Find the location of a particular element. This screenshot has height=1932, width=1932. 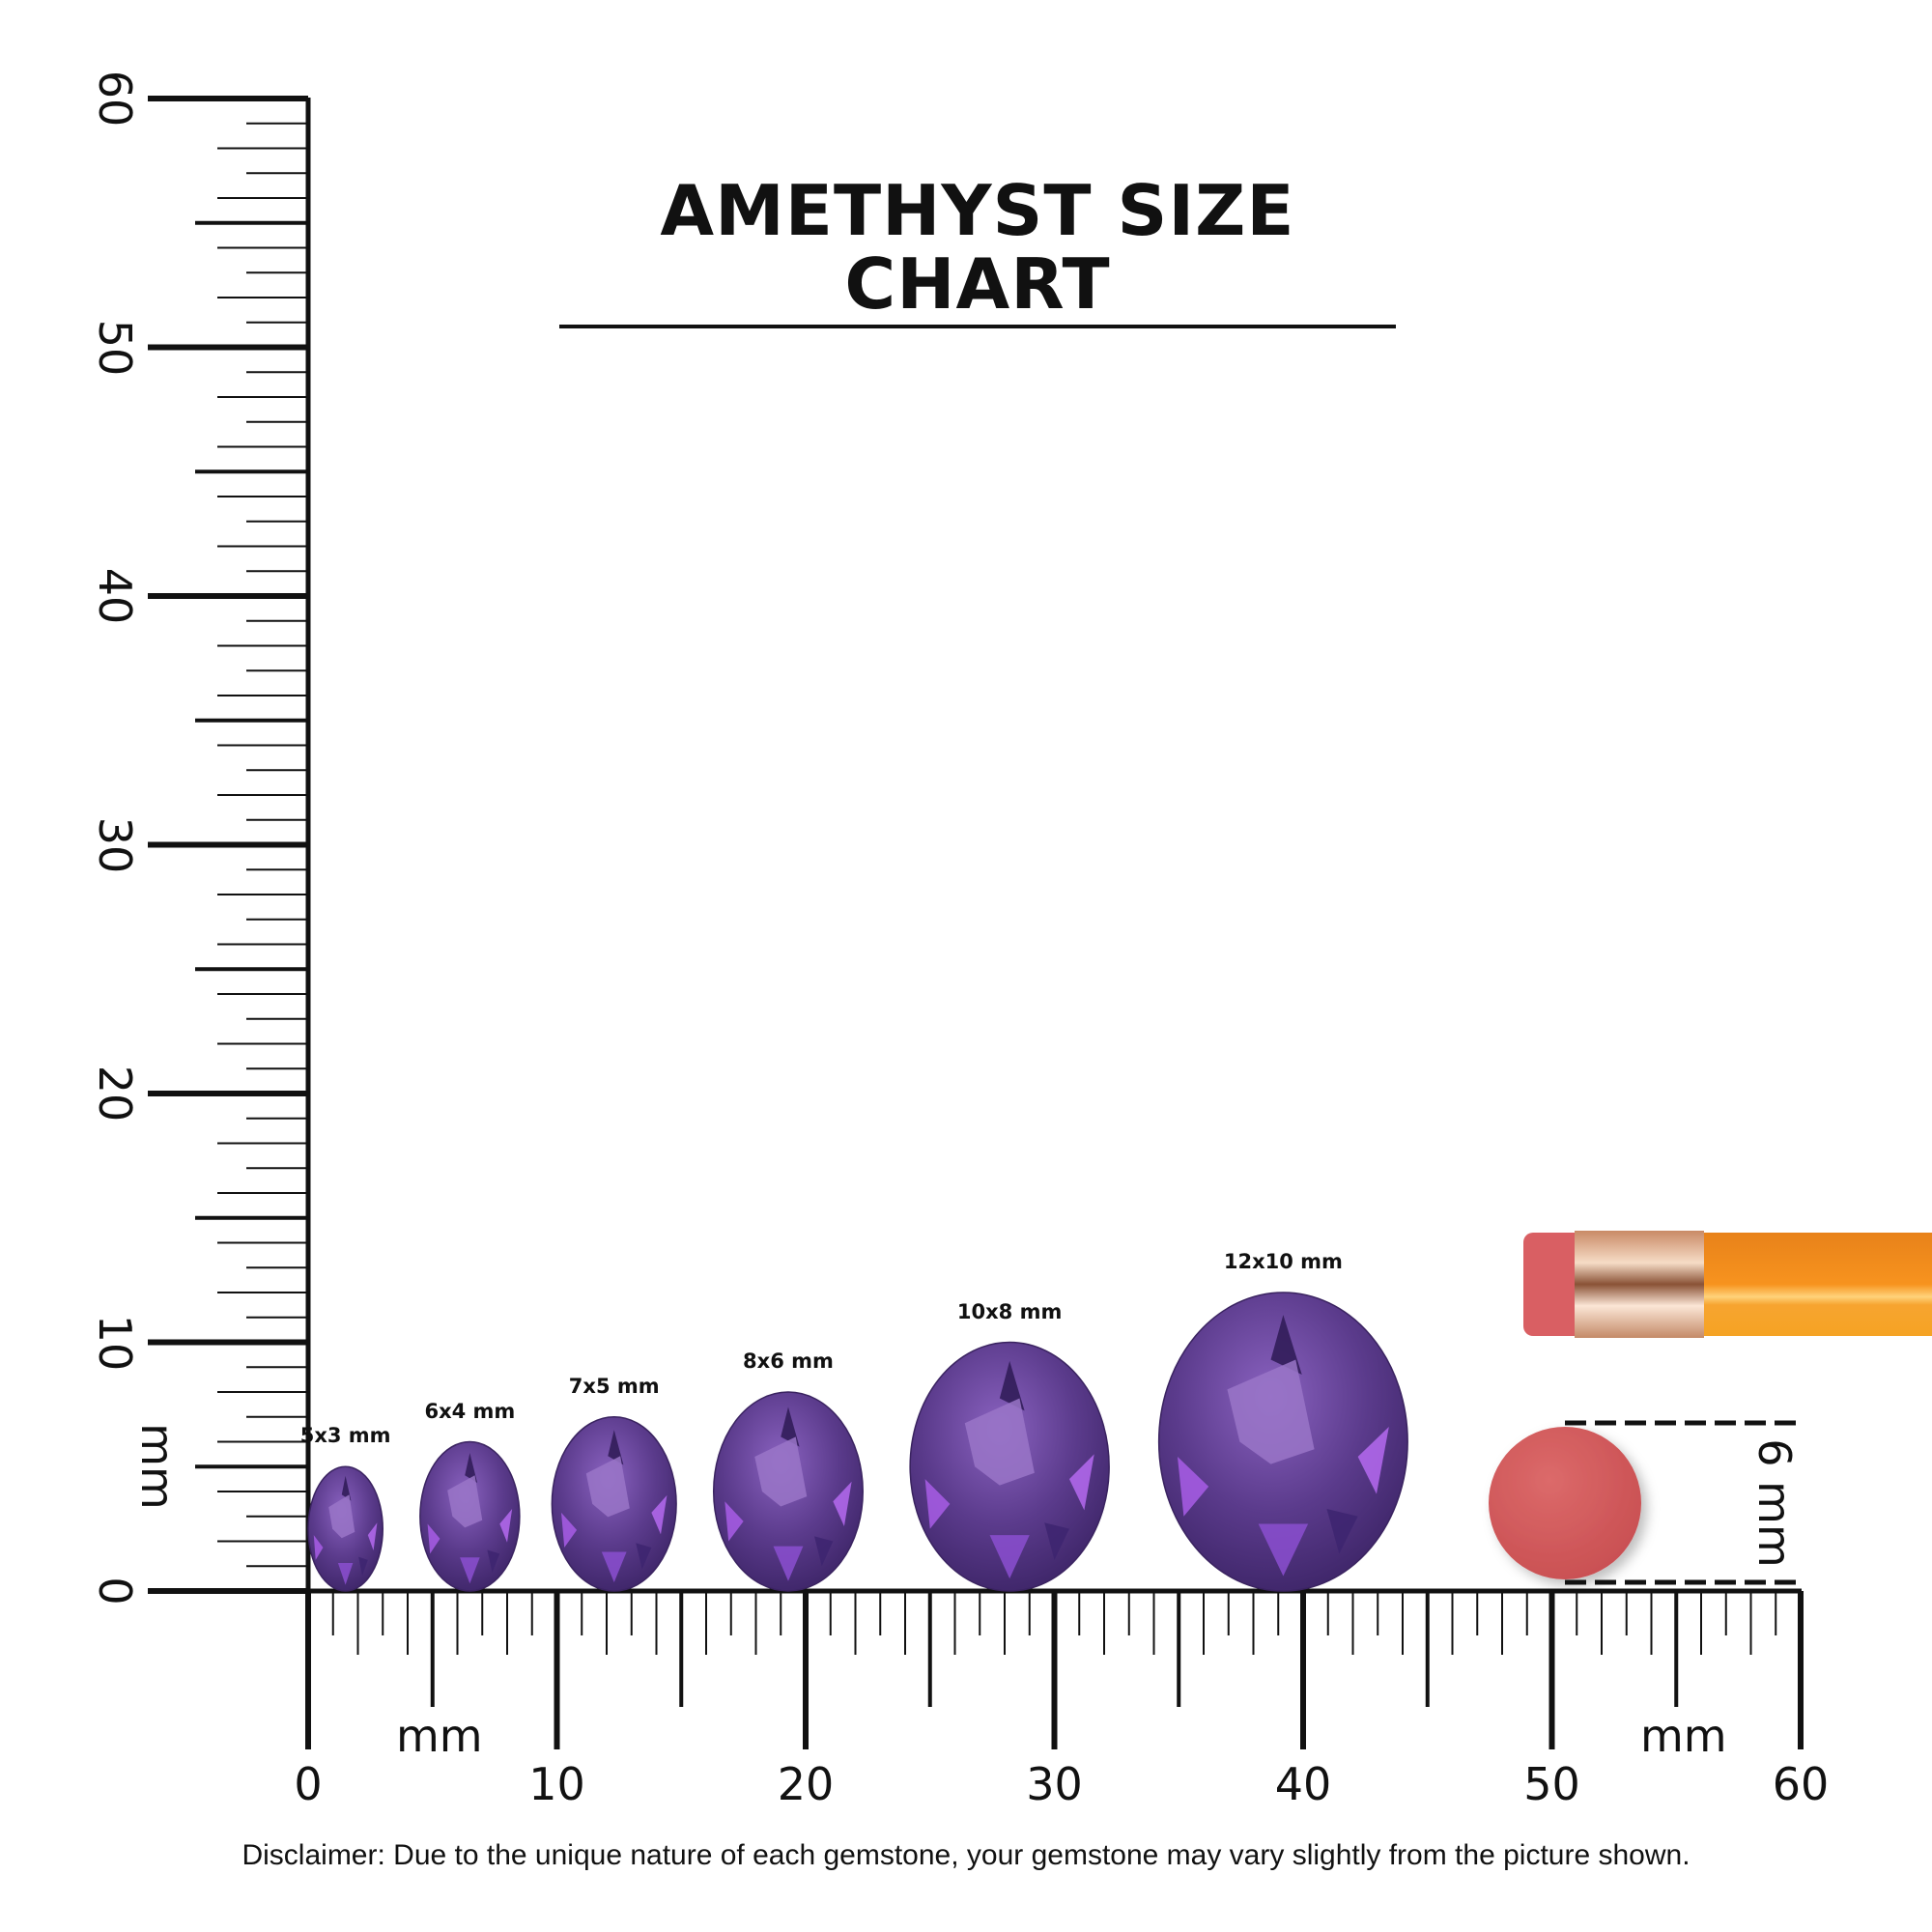

vertical-tick-label: 50 is located at coordinates (115, 347).